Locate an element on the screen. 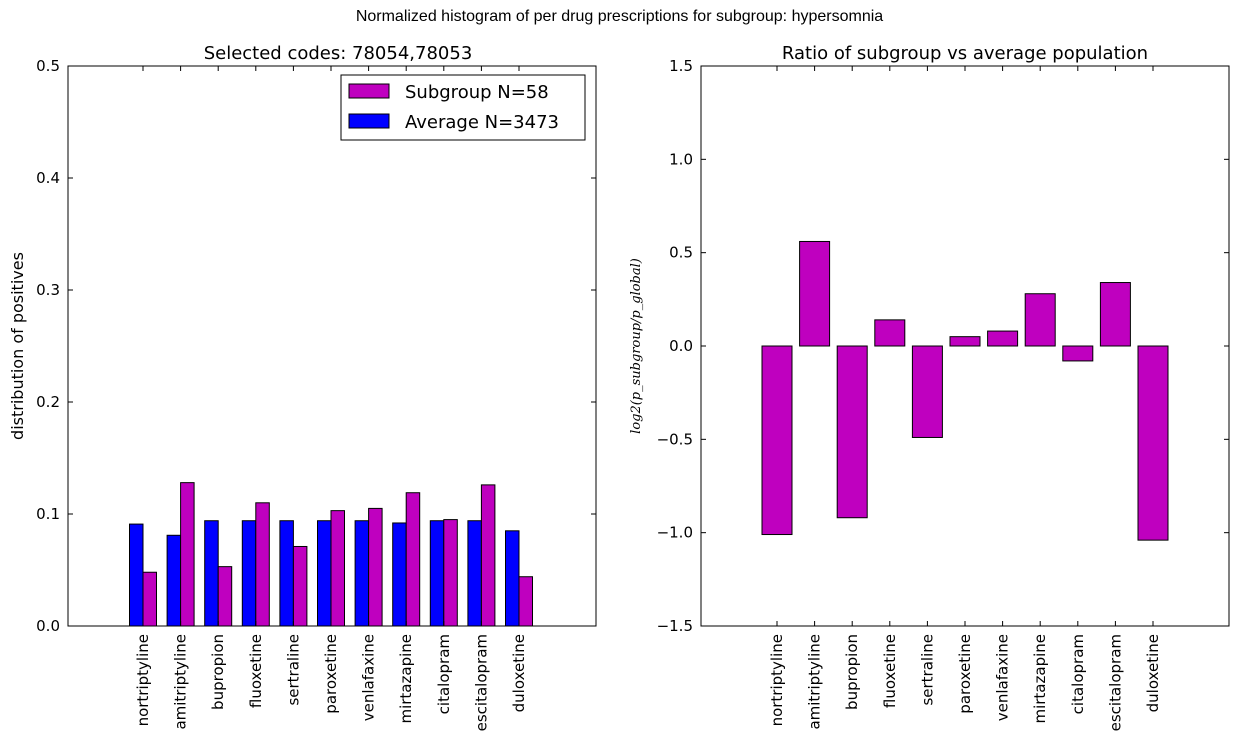 Image resolution: width=1239 pixels, height=749 pixels. bar-average-bupropion is located at coordinates (211, 573).